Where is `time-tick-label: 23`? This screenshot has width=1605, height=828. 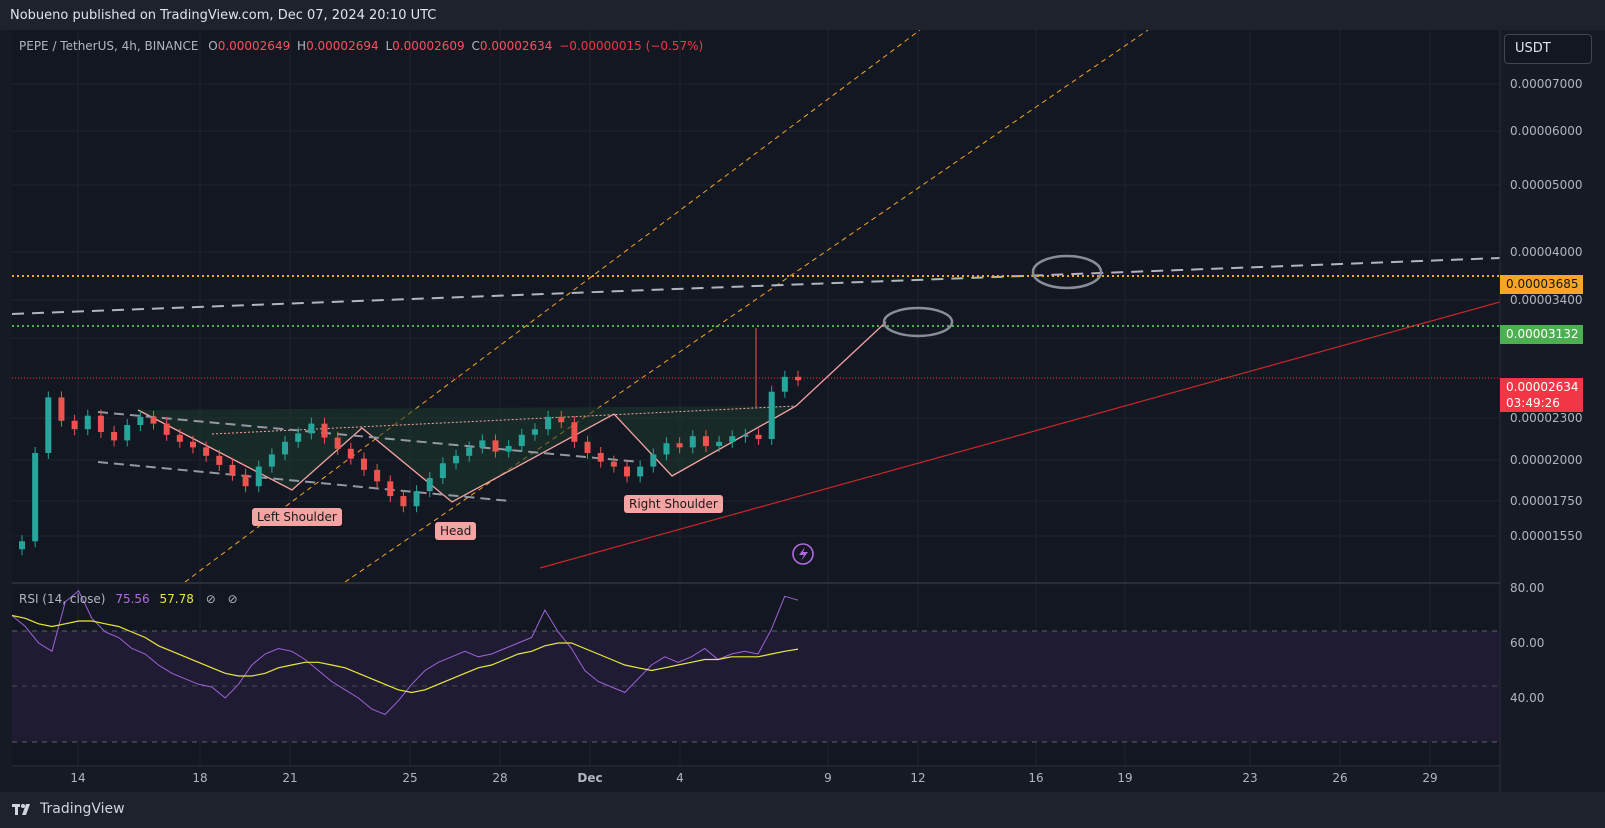
time-tick-label: 23 is located at coordinates (1249, 778).